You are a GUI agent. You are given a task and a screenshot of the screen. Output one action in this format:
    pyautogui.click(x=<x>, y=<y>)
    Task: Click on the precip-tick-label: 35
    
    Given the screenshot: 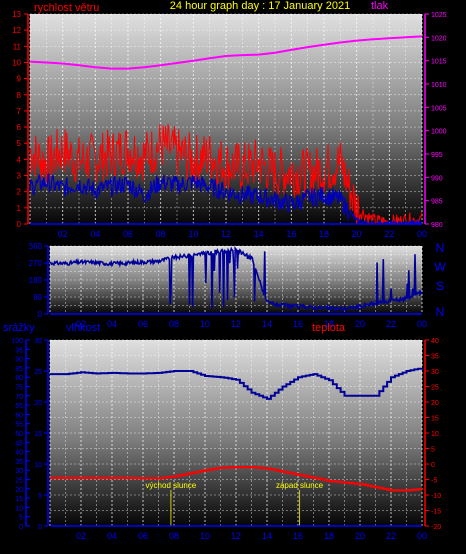 What is the action you would take?
    pyautogui.click(x=19, y=462)
    